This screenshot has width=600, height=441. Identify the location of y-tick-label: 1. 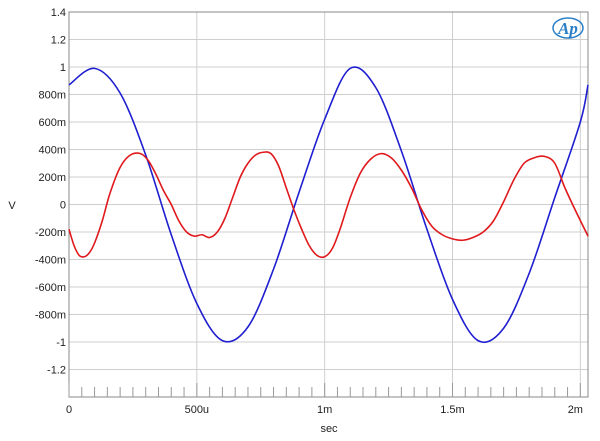
(63, 68).